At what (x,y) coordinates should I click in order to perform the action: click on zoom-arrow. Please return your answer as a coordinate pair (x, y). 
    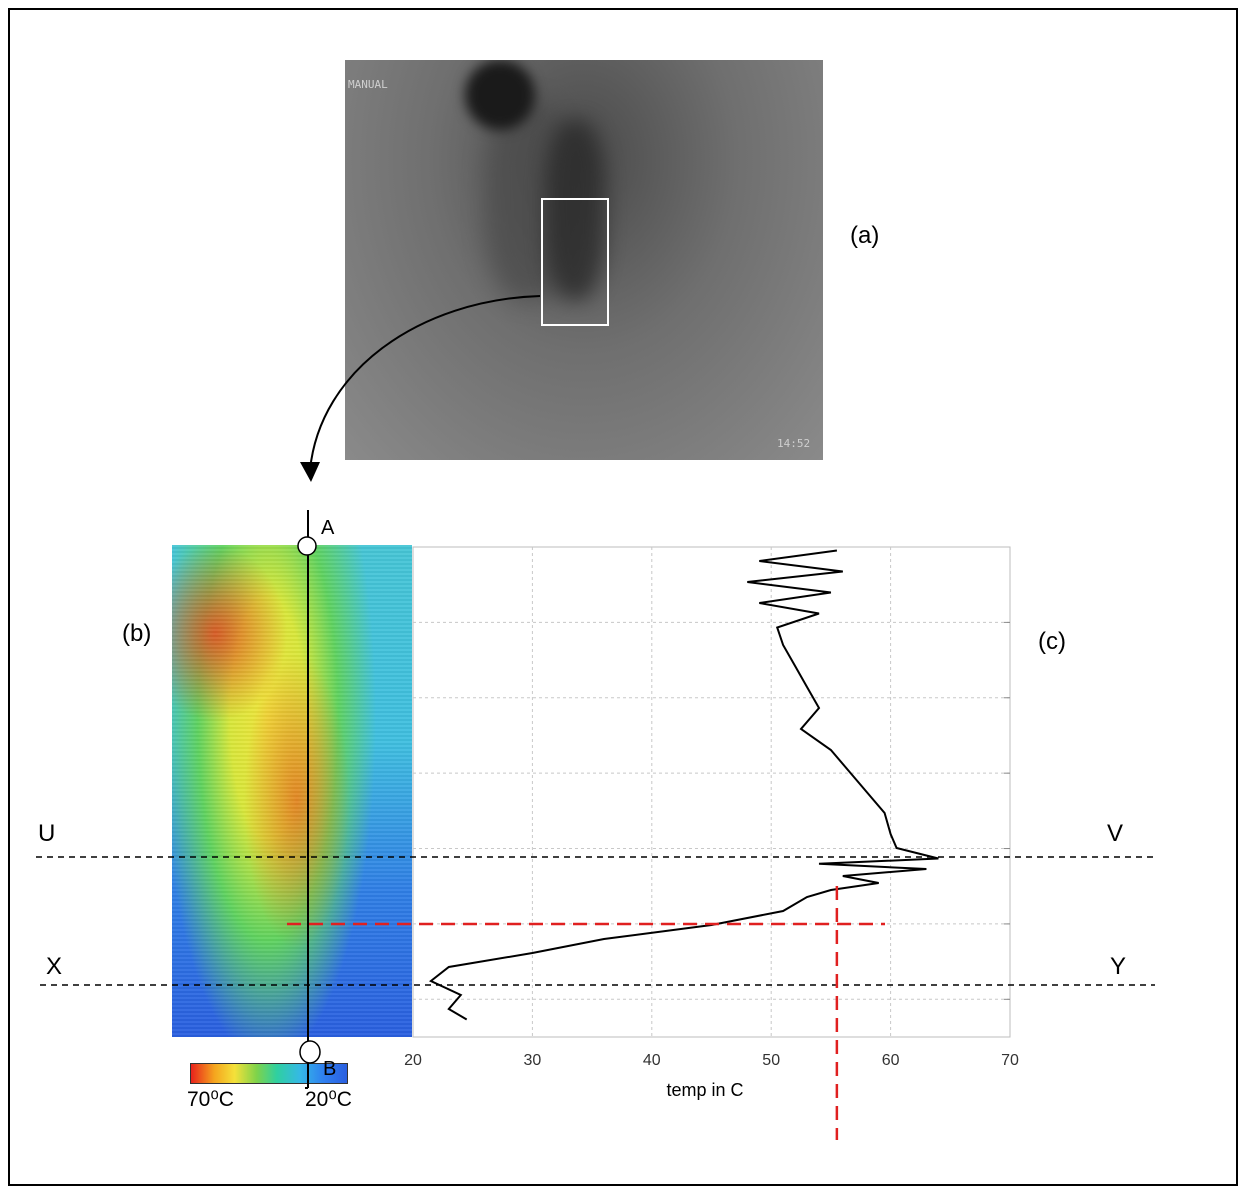
    Looking at the image, I should click on (425, 383).